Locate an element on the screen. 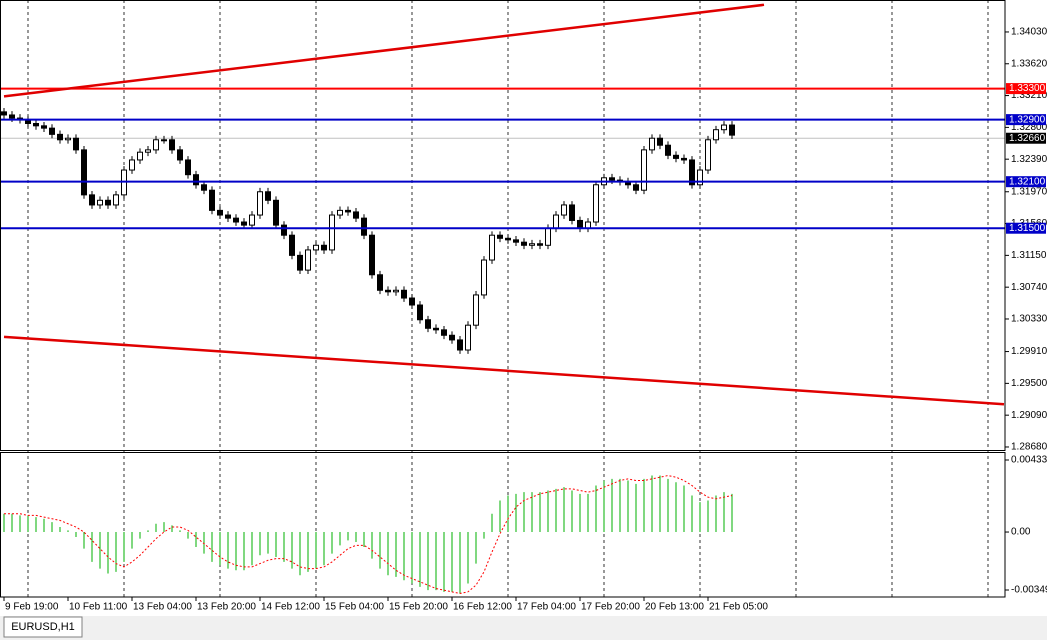 The image size is (1047, 640). price-label: 1.32100 is located at coordinates (1027, 181).